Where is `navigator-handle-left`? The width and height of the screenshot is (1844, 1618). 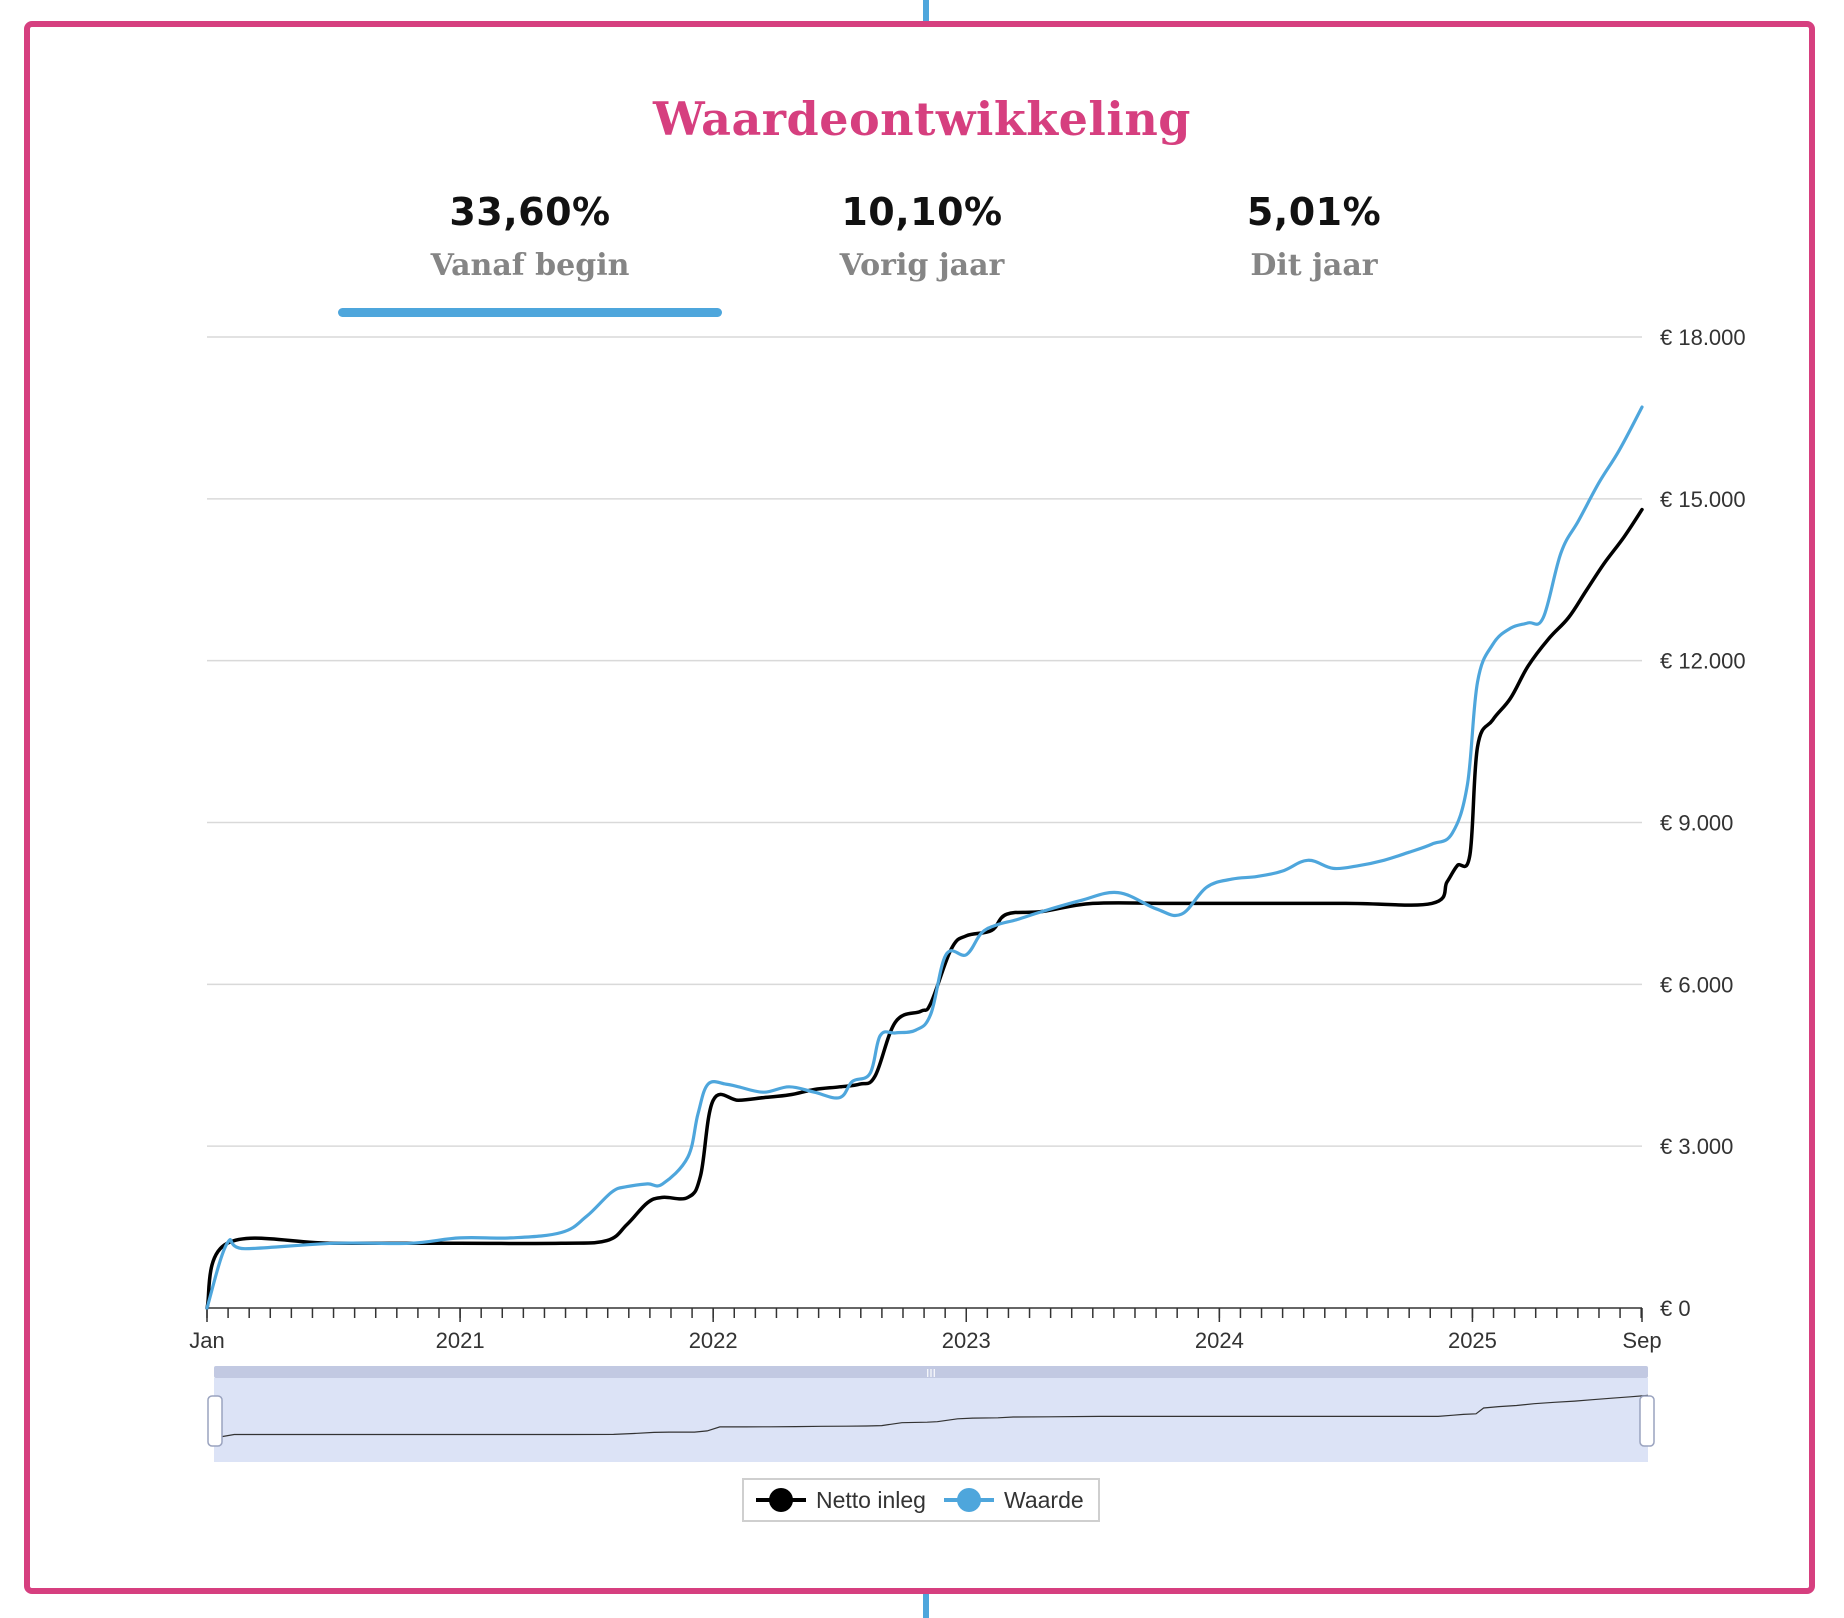
navigator-handle-left is located at coordinates (215, 1421).